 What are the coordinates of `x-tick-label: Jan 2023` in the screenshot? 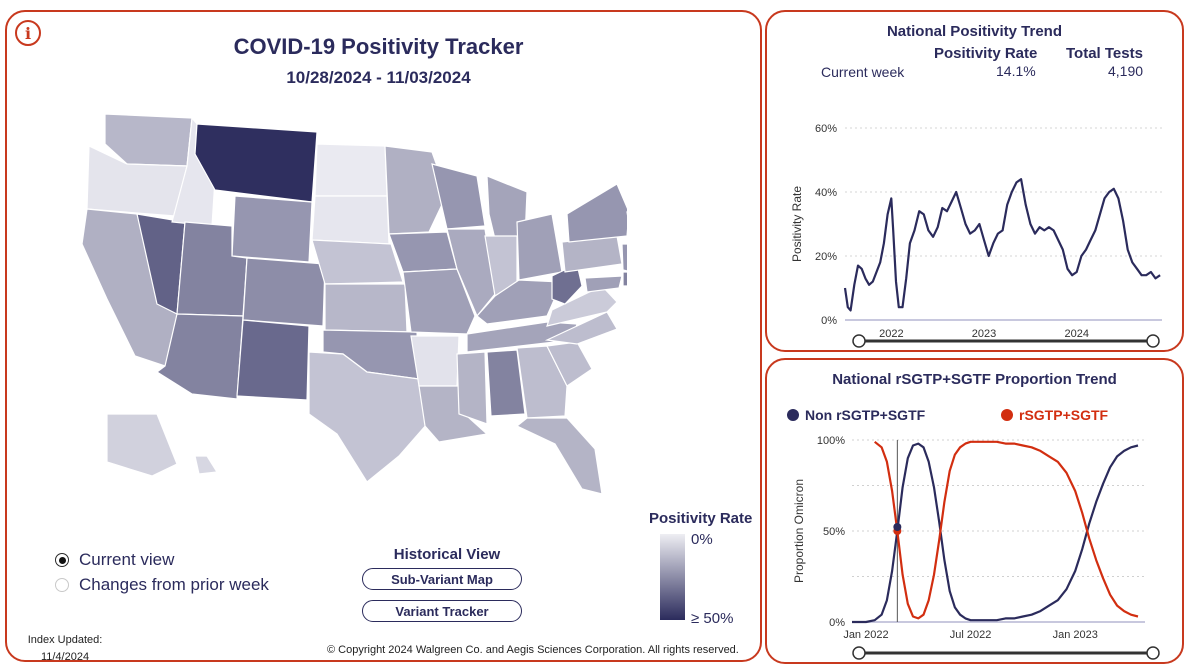 It's located at (1075, 635).